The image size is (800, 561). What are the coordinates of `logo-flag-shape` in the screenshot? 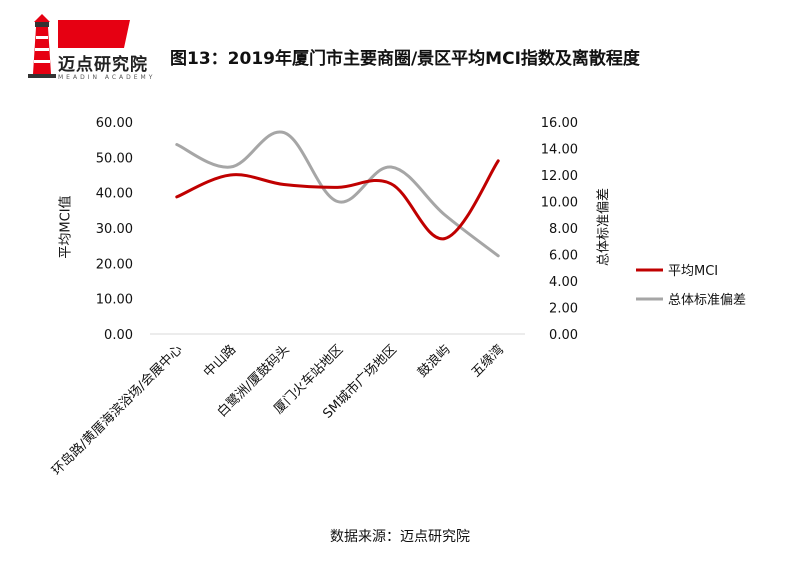 It's located at (94, 34).